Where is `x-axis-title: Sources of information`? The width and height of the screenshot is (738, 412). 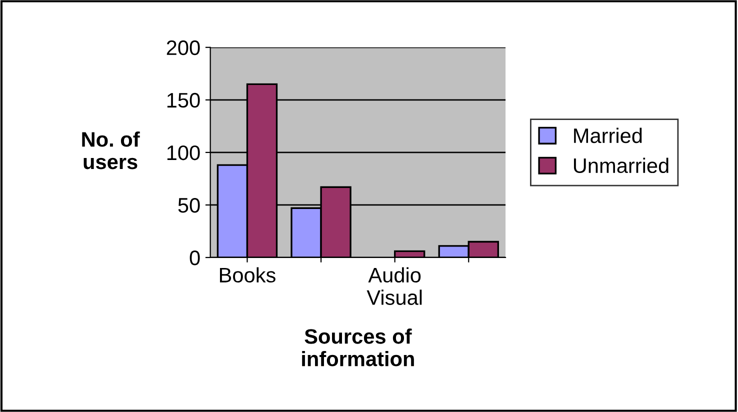 x-axis-title: Sources of information is located at coordinates (358, 347).